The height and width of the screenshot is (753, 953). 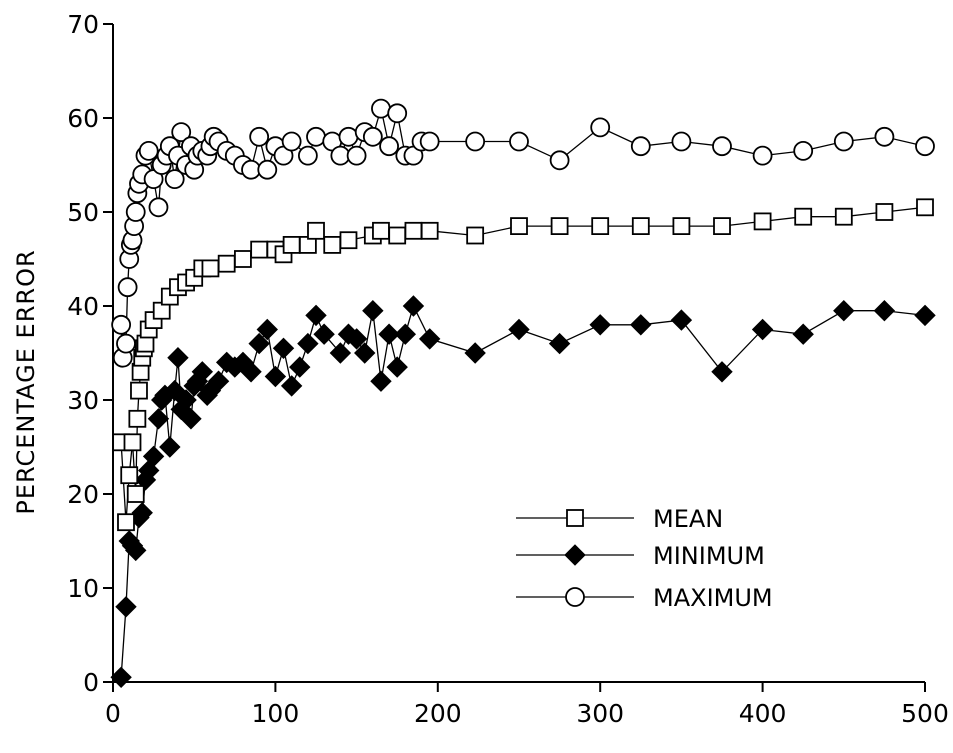 I want to click on legend-label-mean: MEAN, so click(x=688, y=519).